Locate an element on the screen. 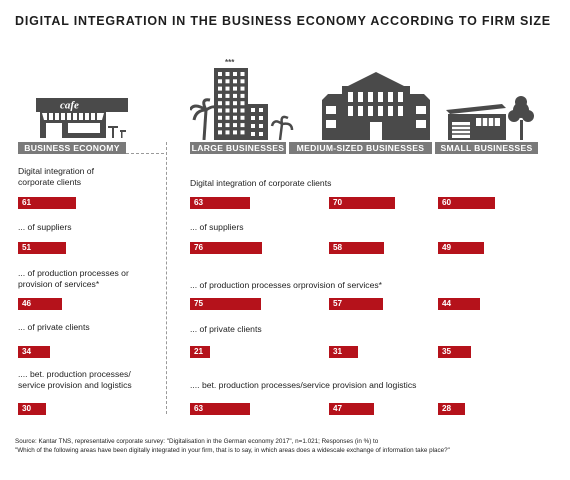  row-label-right: ... of suppliers is located at coordinates (217, 227).